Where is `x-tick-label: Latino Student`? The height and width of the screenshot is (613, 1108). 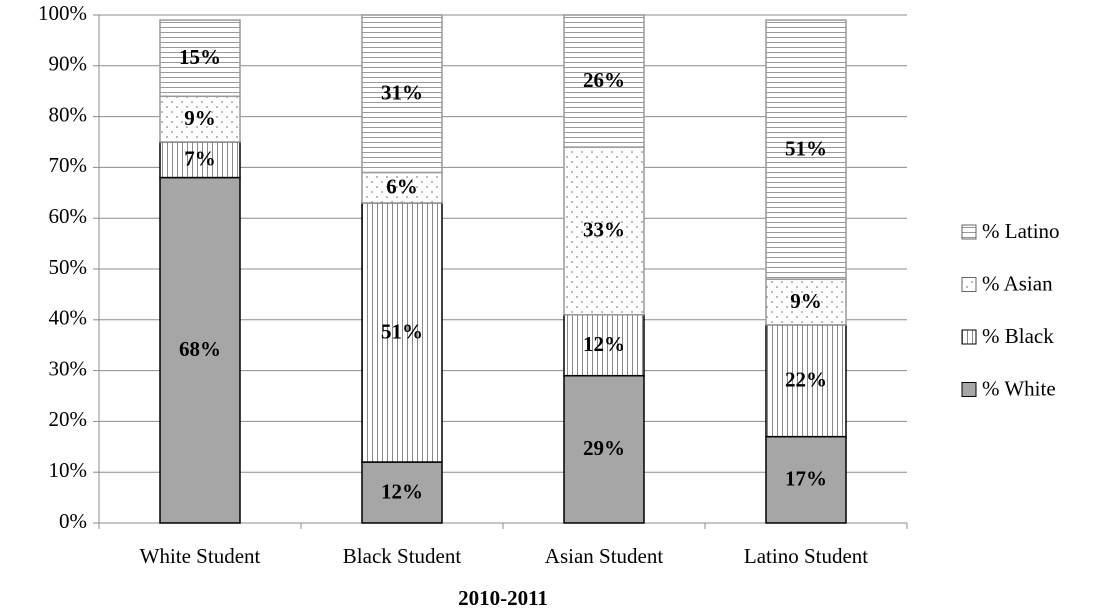 x-tick-label: Latino Student is located at coordinates (806, 556).